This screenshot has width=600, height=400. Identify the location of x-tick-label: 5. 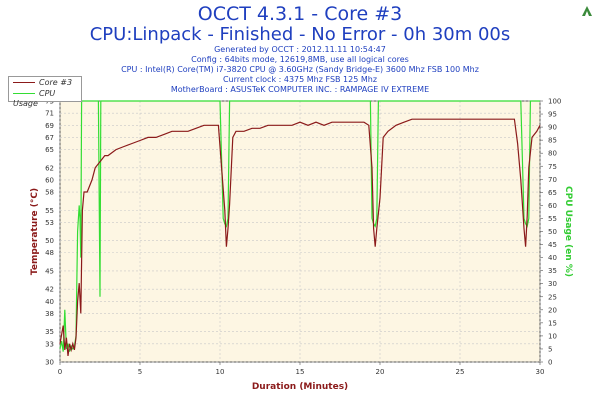
(140, 372).